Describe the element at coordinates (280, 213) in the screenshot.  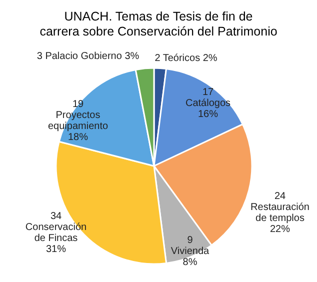
I see `slice-label: 24 Restauración de templos 22%` at that location.